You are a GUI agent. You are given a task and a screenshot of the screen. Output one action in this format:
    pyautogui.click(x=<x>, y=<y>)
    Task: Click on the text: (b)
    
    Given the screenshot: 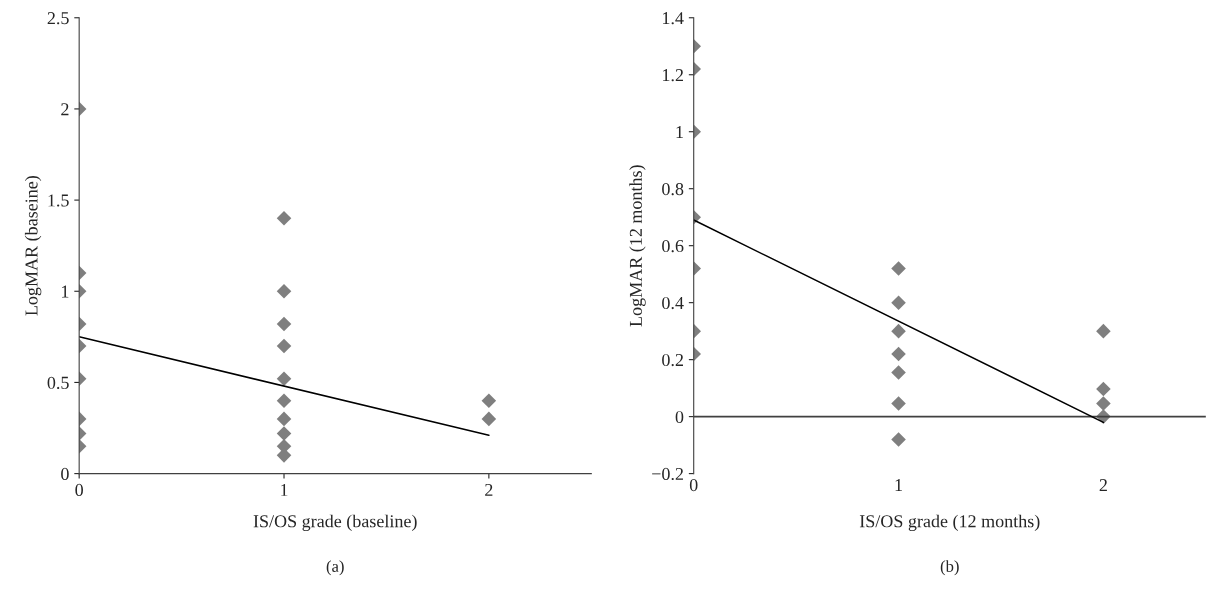 What is the action you would take?
    pyautogui.click(x=949, y=568)
    